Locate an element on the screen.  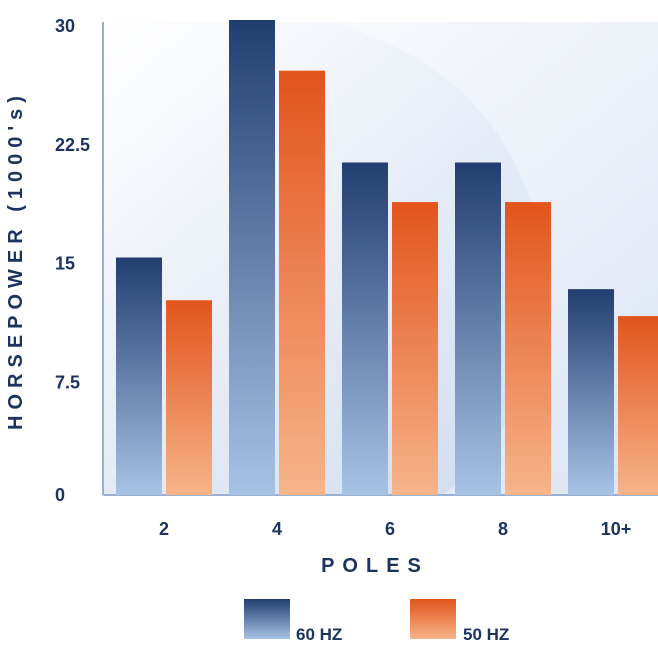
x-tick-label: 10+ is located at coordinates (616, 529).